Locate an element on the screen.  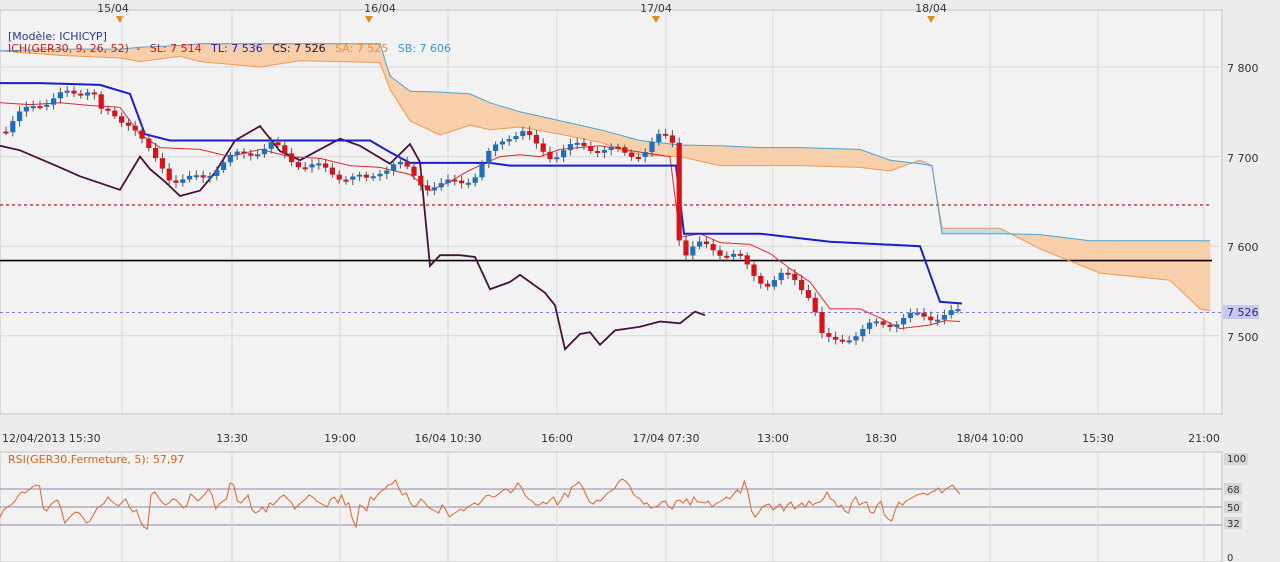
rsi-tick-label: 68 is located at coordinates (1233, 490).